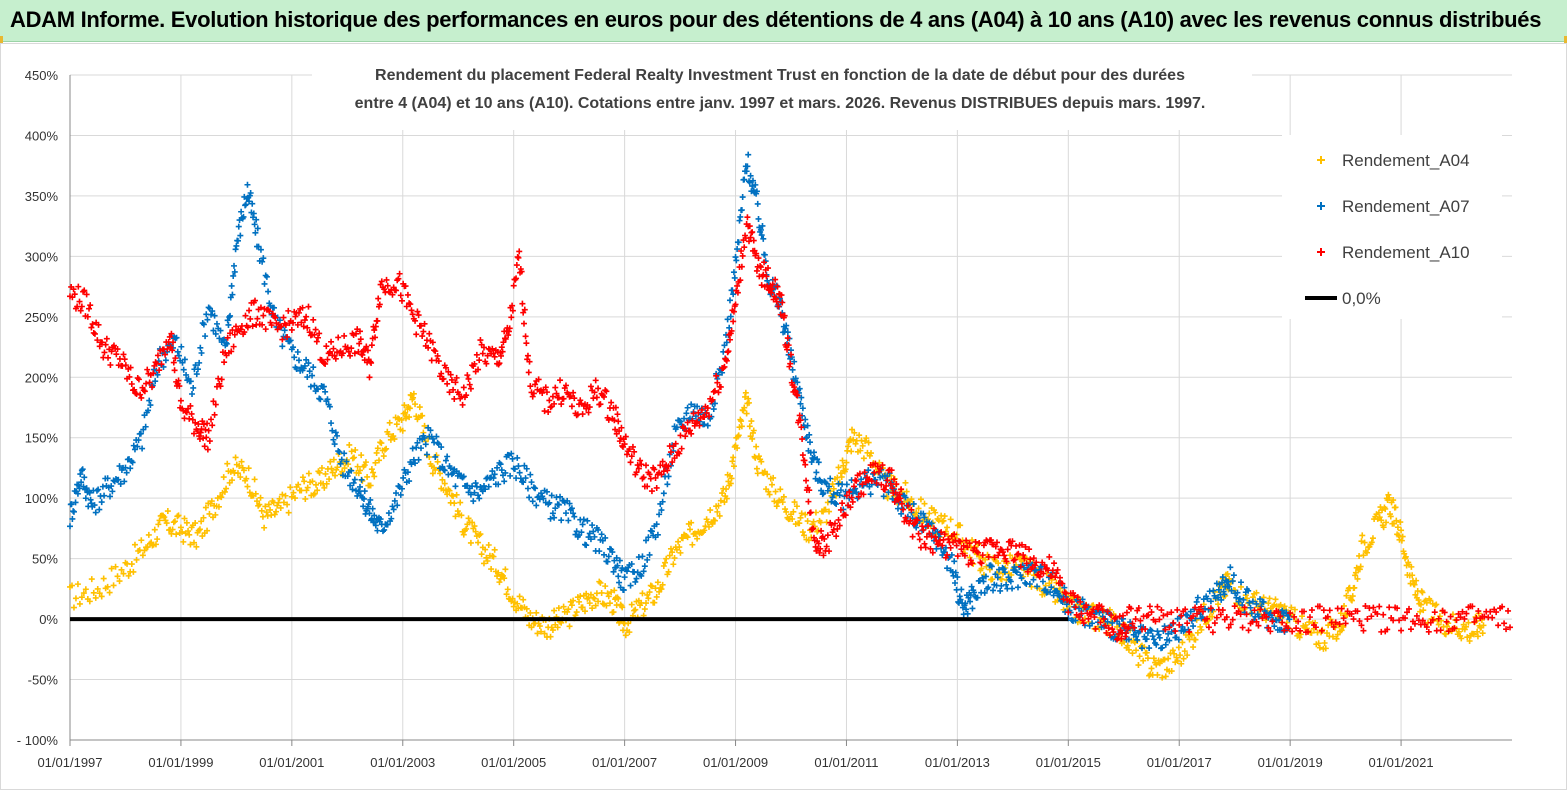  What do you see at coordinates (1068, 762) in the screenshot?
I see `x-tick-label: 01/01/2015` at bounding box center [1068, 762].